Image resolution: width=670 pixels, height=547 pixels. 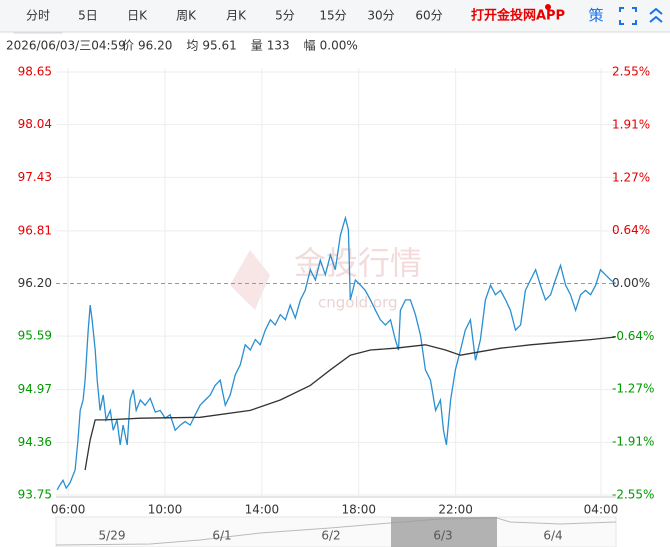 I want to click on navigator-line, so click(x=336, y=531).